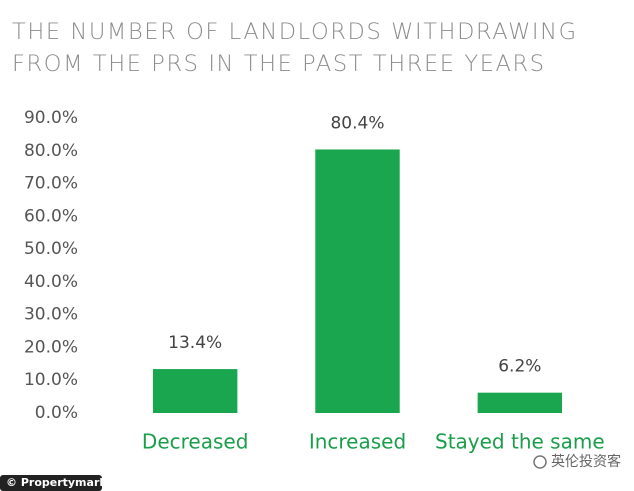  I want to click on data-label: 80.4%, so click(357, 123).